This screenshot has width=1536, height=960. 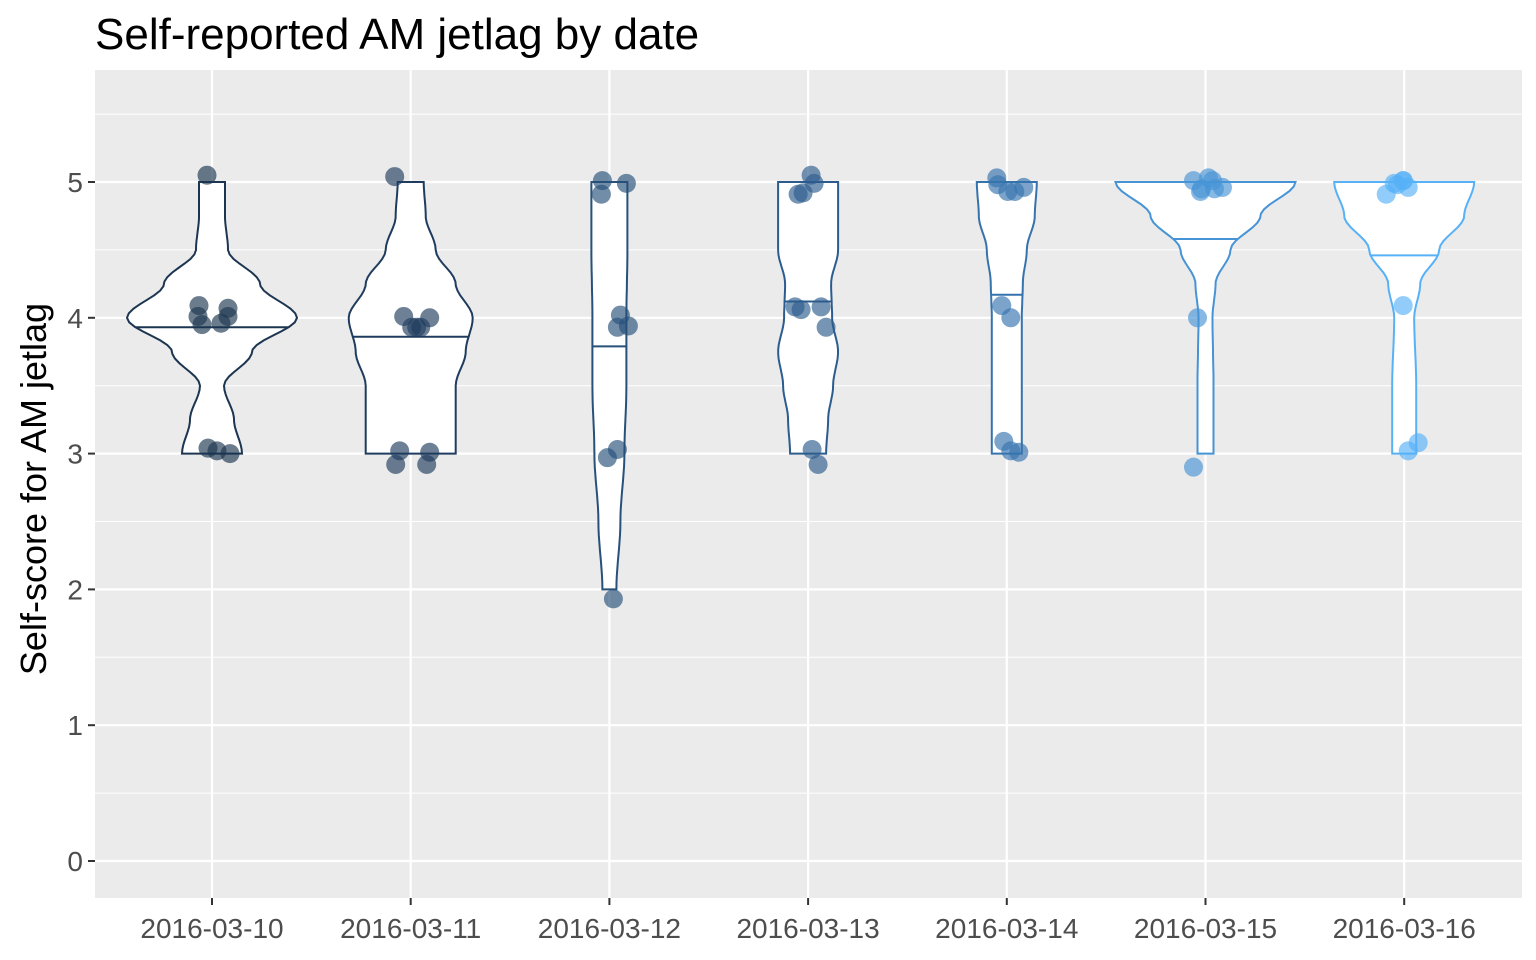 What do you see at coordinates (609, 928) in the screenshot?
I see `x-tick-label: 2016-03-12` at bounding box center [609, 928].